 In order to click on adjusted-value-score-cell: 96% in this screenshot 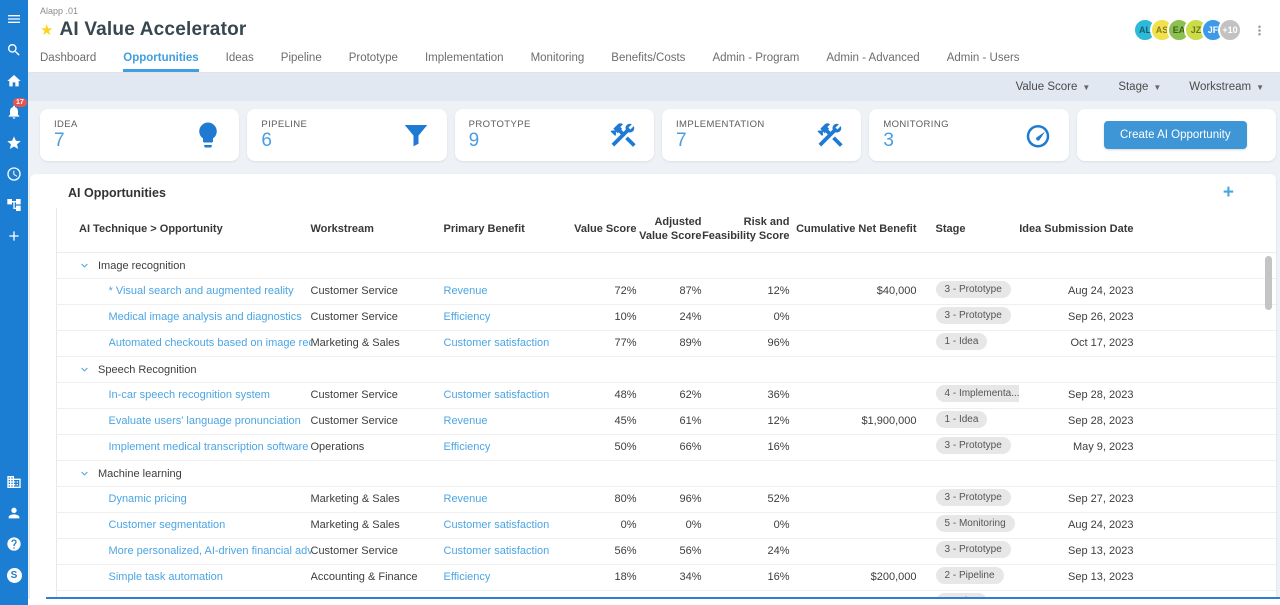, I will do `click(669, 499)`.